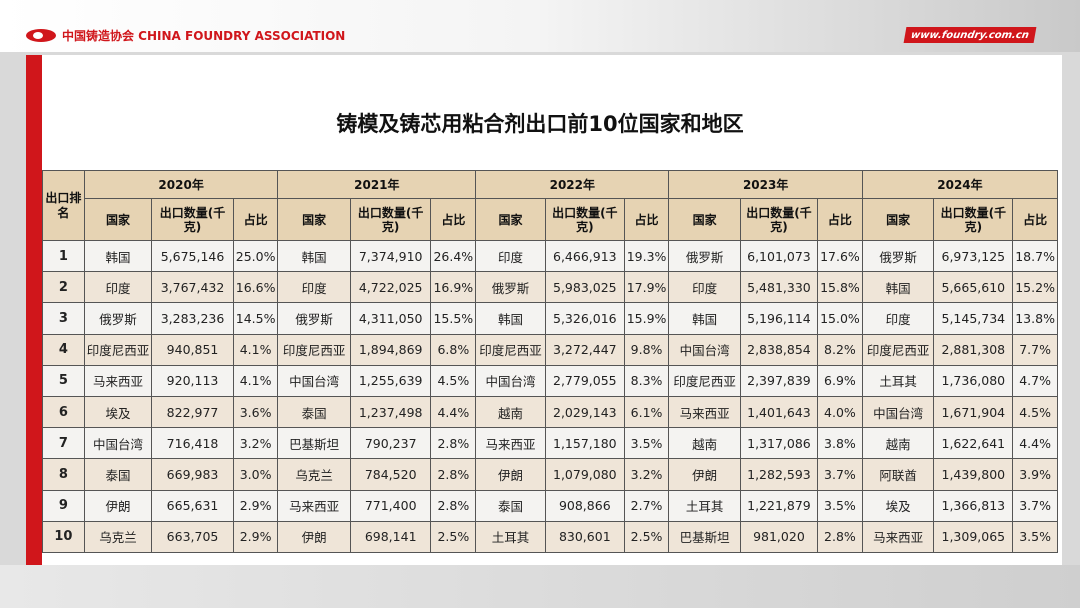  Describe the element at coordinates (63, 287) in the screenshot. I see `rank-cell: 2` at that location.